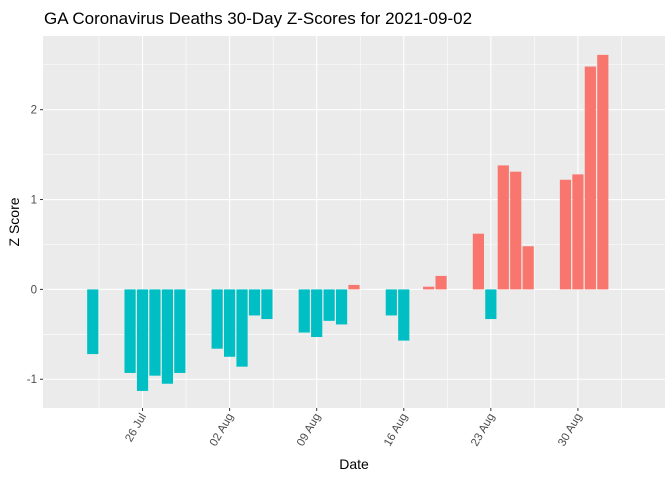  What do you see at coordinates (34, 111) in the screenshot?
I see `y-tick-label: 2` at bounding box center [34, 111].